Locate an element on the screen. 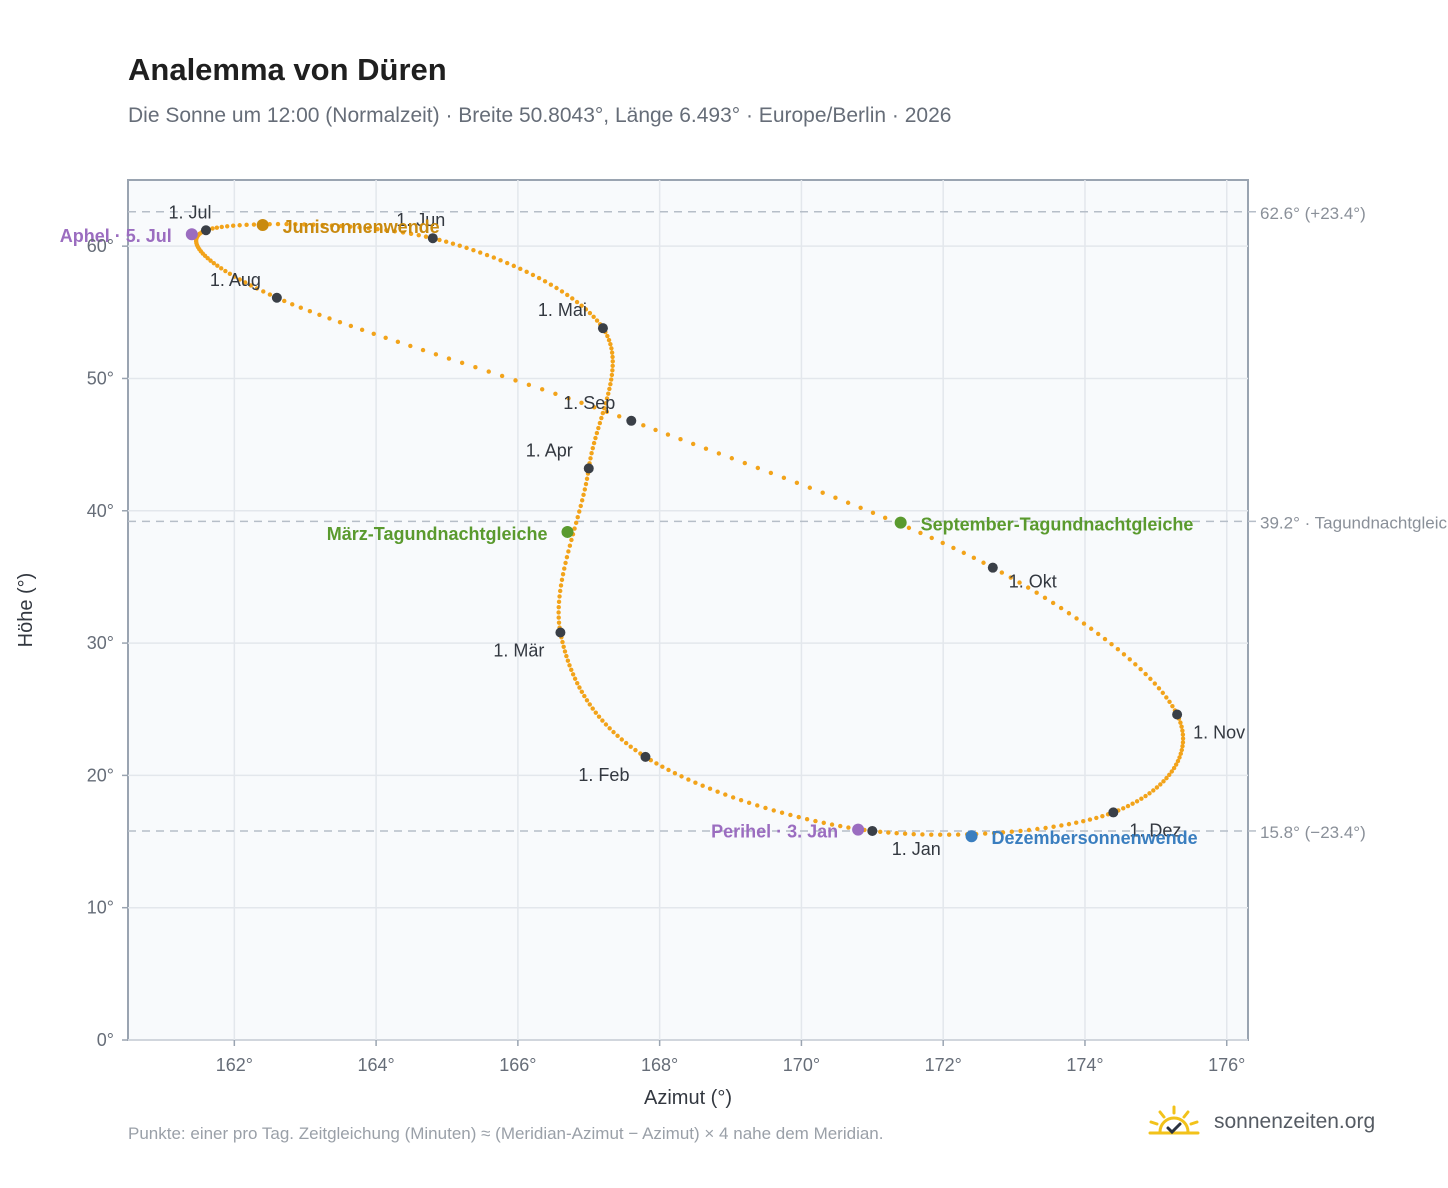  x-tick-label: 168° is located at coordinates (659, 1065).